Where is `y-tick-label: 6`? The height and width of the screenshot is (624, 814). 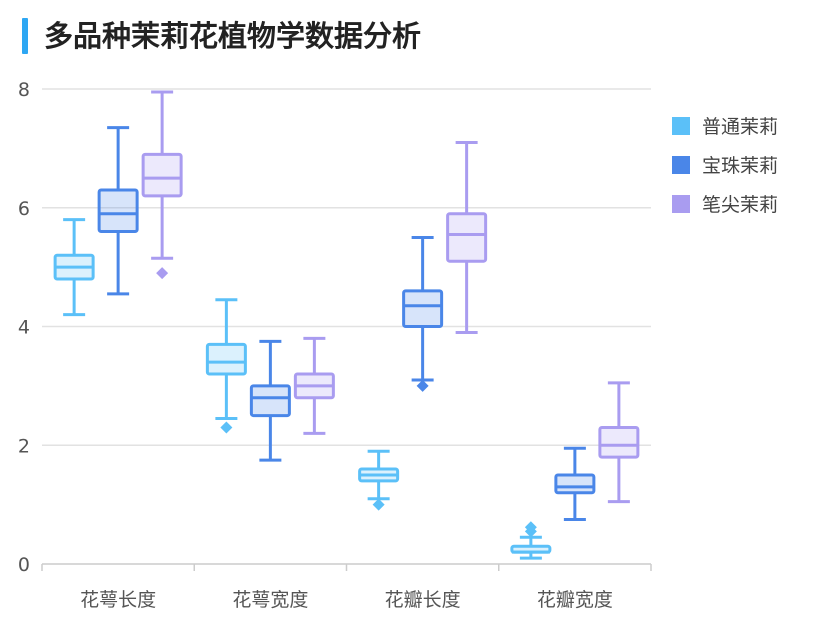 y-tick-label: 6 is located at coordinates (24, 209).